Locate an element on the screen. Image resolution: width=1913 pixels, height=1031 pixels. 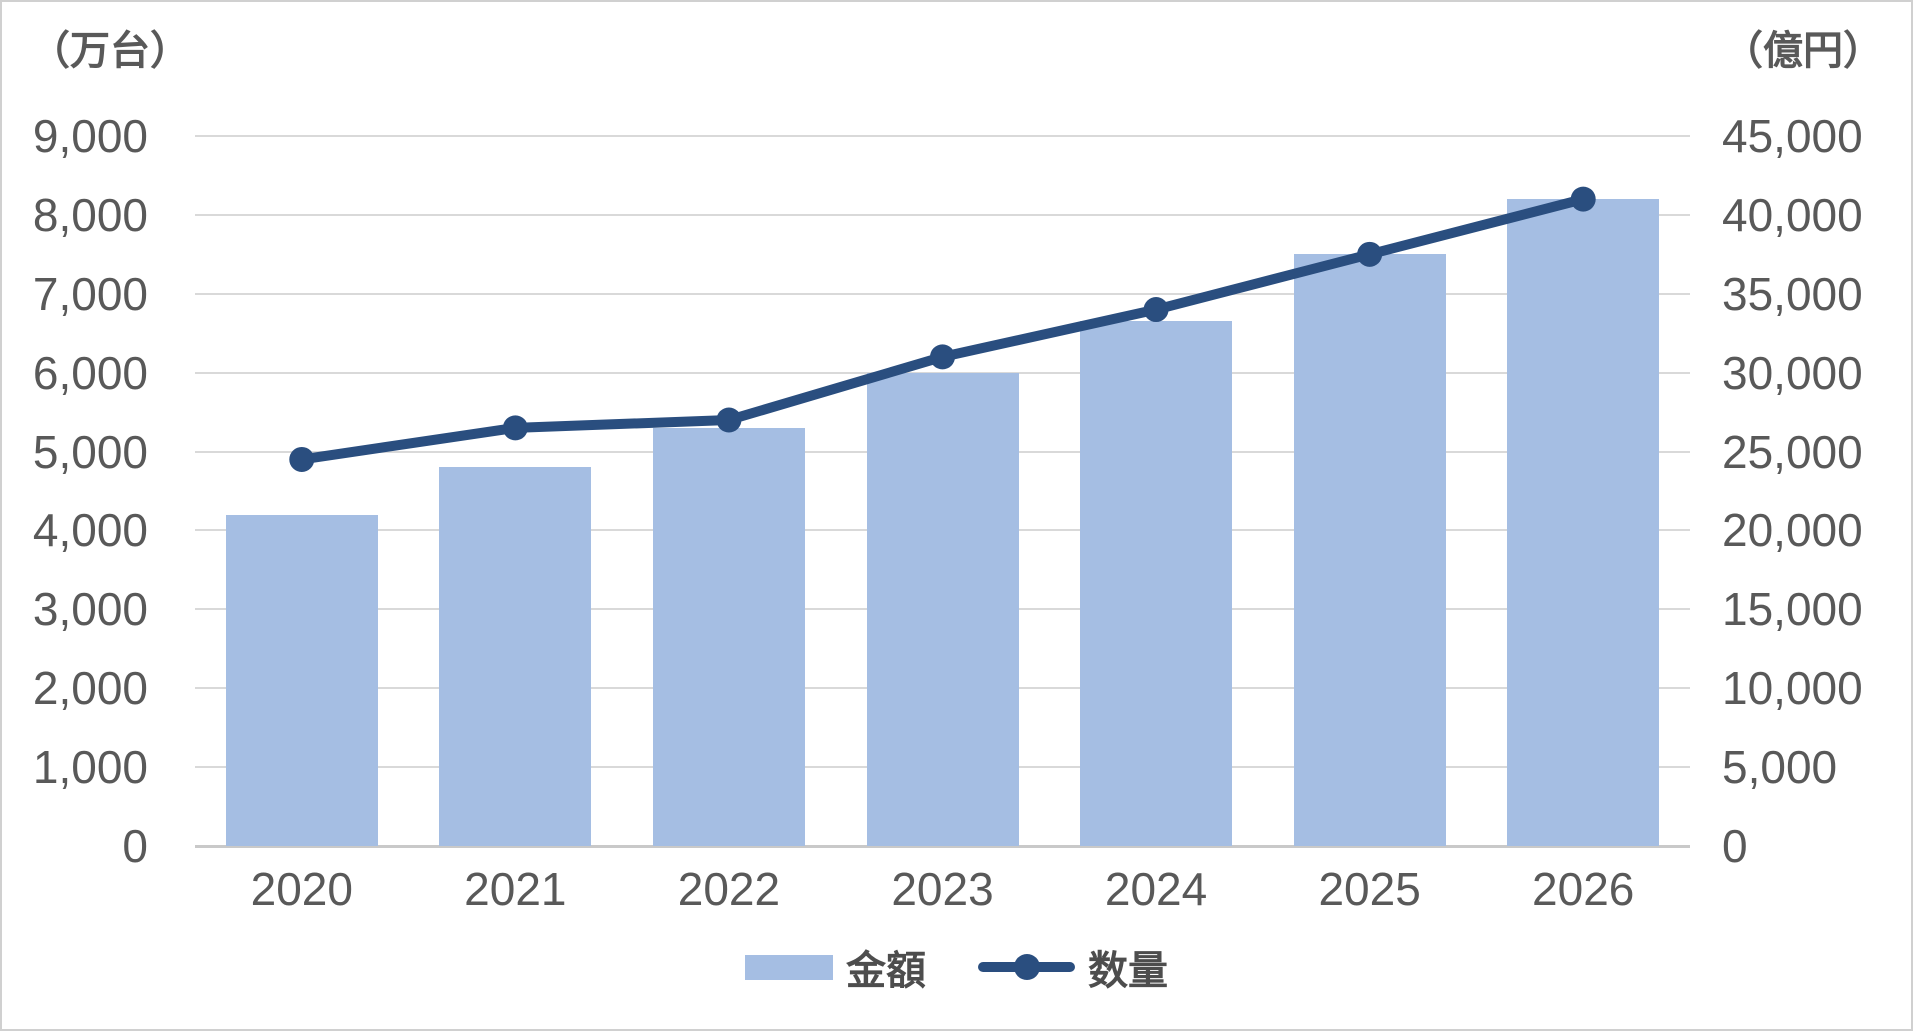
left-axis-tick: 0 is located at coordinates (135, 846).